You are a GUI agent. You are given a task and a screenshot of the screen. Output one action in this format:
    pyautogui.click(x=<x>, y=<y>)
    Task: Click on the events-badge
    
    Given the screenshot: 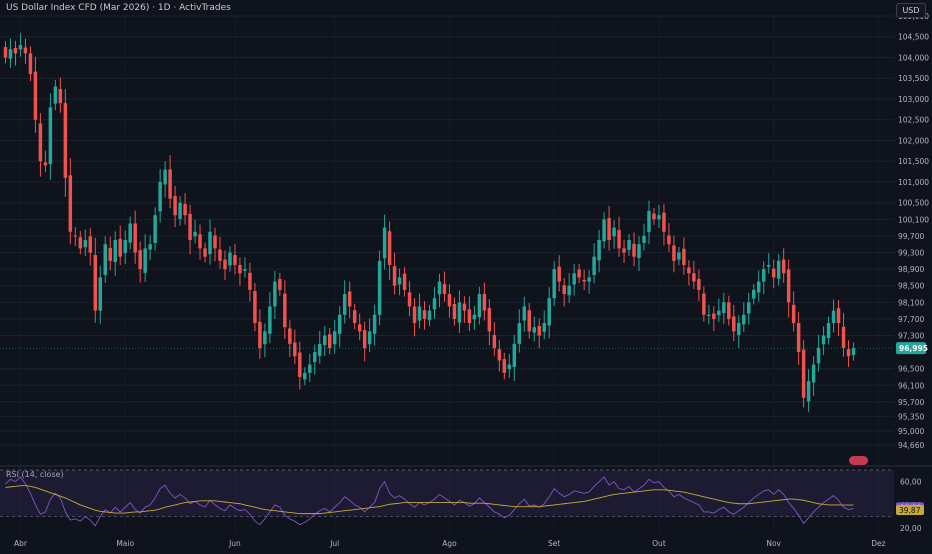 What is the action you would take?
    pyautogui.click(x=858, y=460)
    